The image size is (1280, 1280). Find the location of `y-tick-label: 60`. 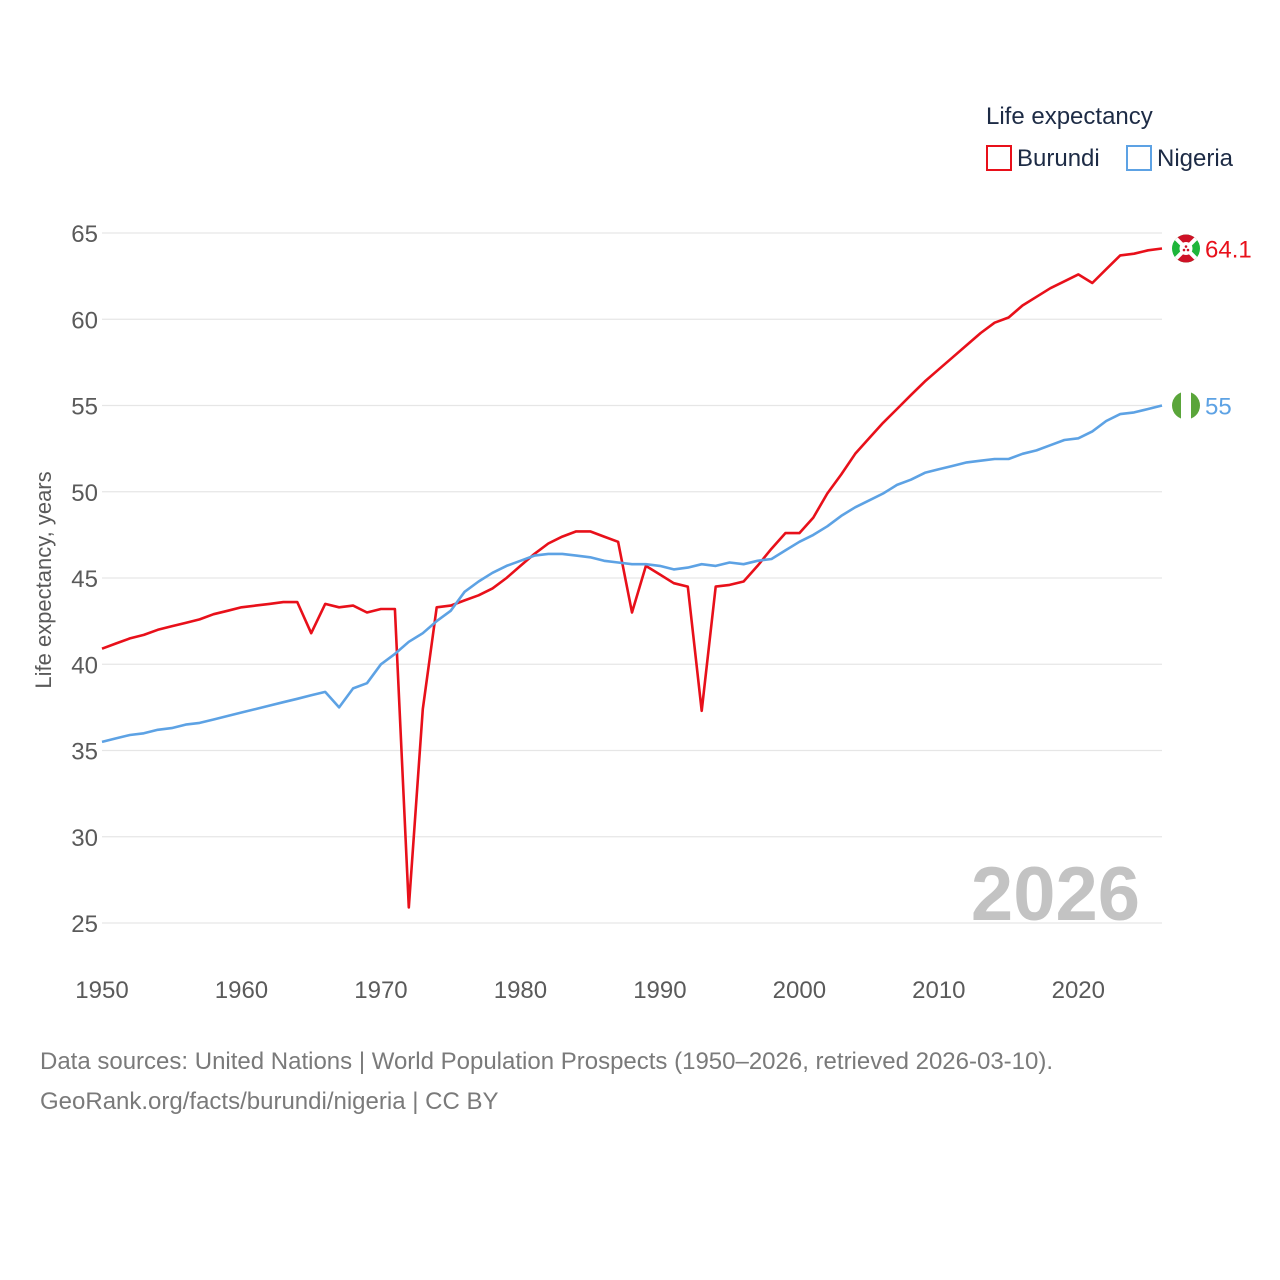

y-tick-label: 60 is located at coordinates (84, 320).